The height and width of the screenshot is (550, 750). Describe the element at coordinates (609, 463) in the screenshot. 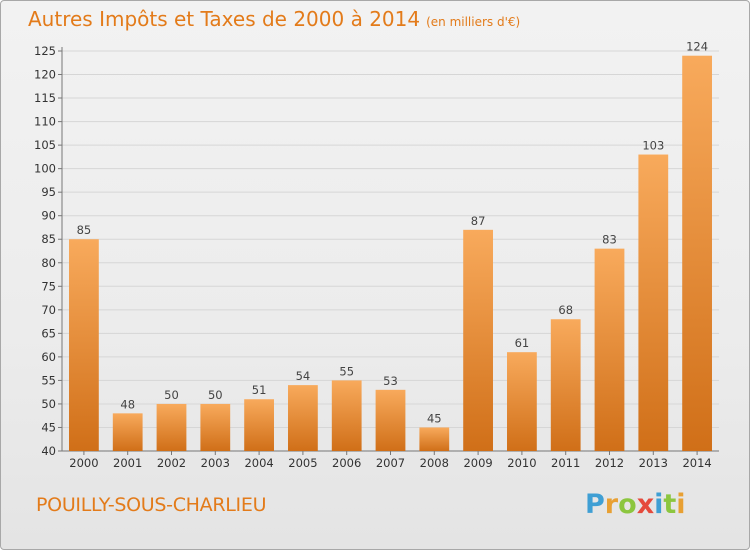

I see `x-tick-label: 2012` at that location.